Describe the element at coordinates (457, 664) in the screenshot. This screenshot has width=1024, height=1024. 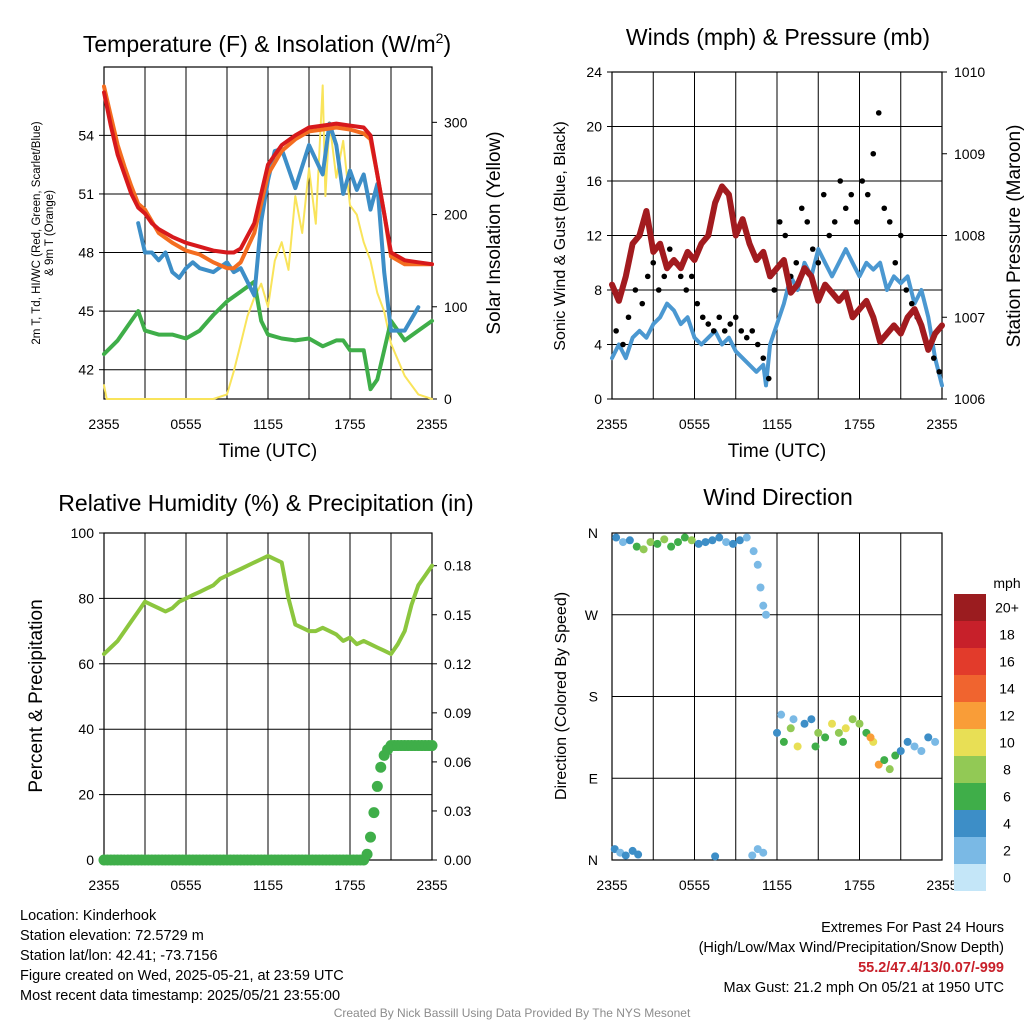
I see `y2-tick-label: 0.12` at that location.